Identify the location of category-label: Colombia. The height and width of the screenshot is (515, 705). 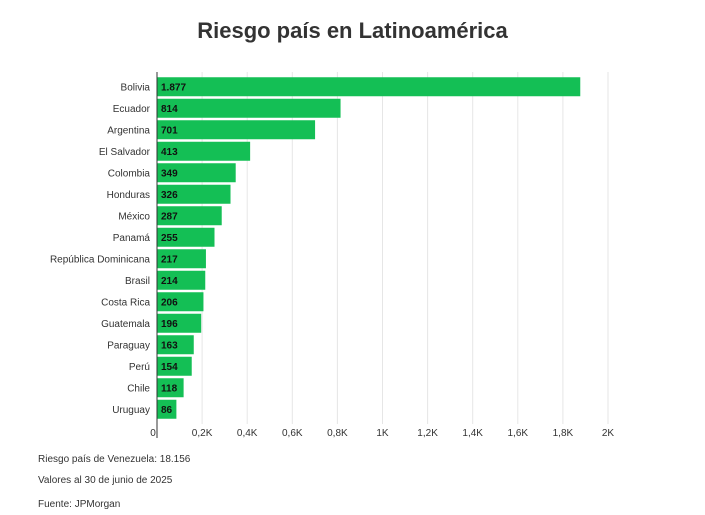
(129, 173).